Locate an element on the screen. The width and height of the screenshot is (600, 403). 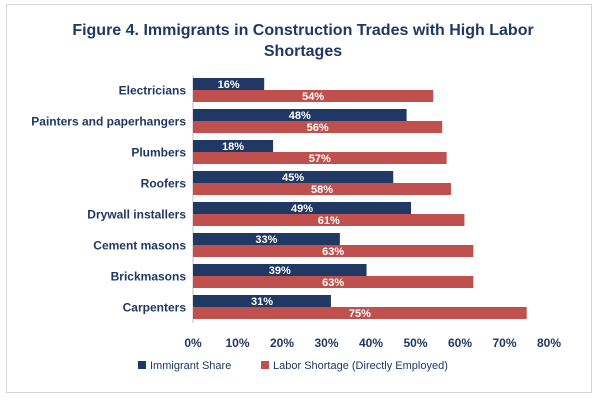
x-tick-label: 0% is located at coordinates (193, 343).